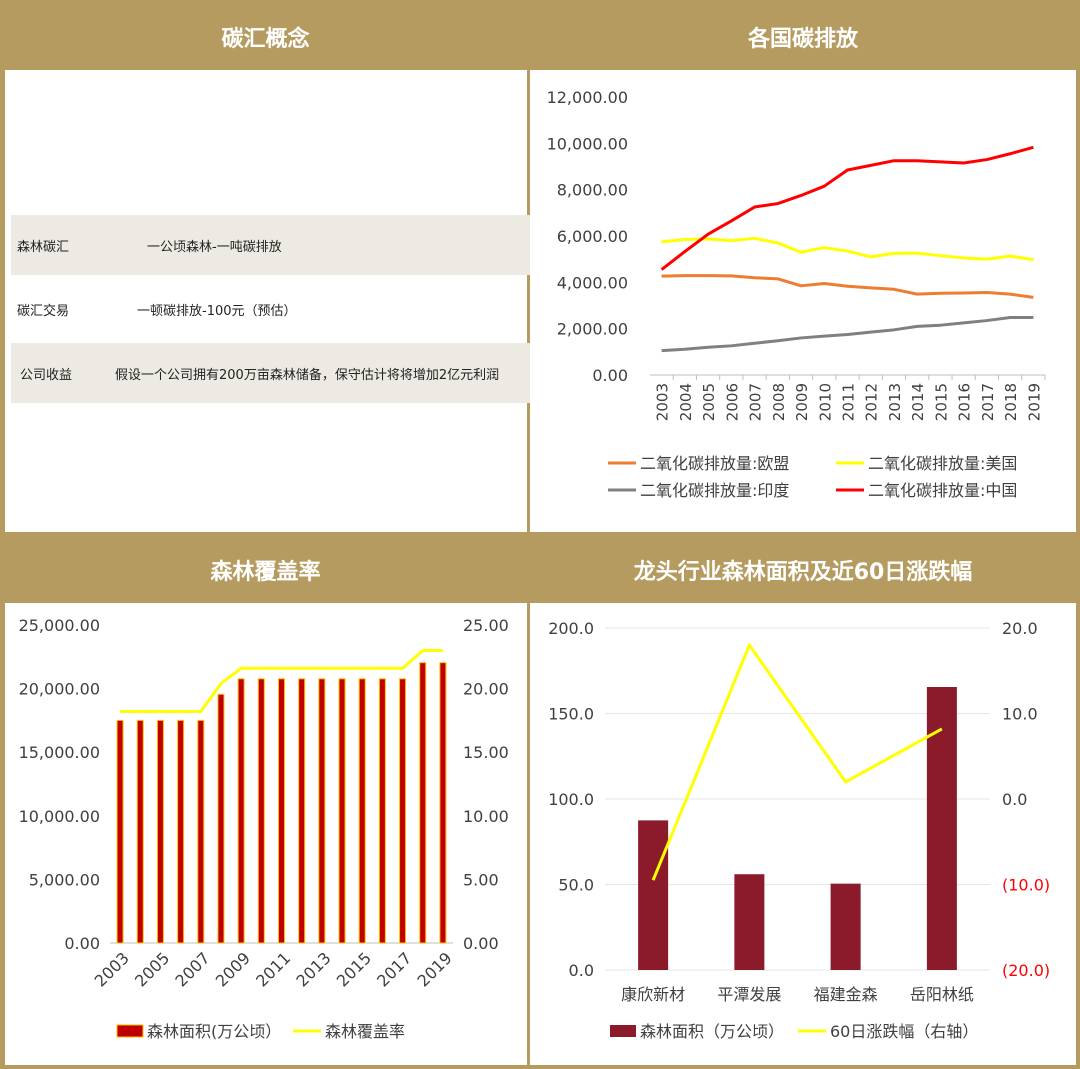 The image size is (1080, 1069). What do you see at coordinates (714, 490) in the screenshot?
I see `legend-label: 二氧化碳排放量:印度` at bounding box center [714, 490].